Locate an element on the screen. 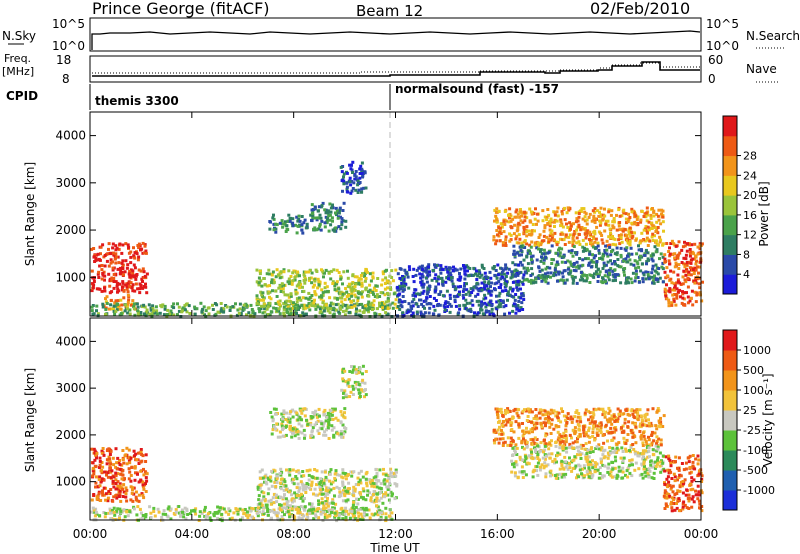  nave-tick-bottom: 0 is located at coordinates (712, 79).